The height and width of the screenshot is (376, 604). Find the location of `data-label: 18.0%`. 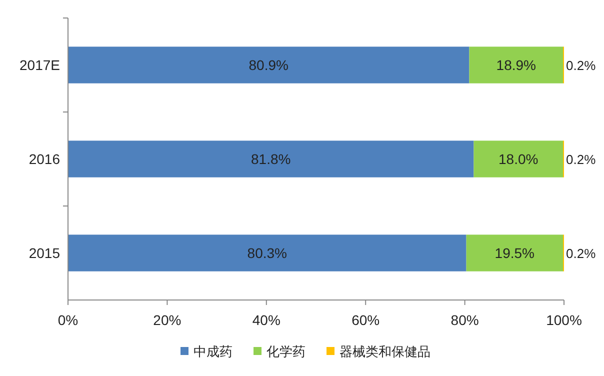

data-label: 18.0% is located at coordinates (518, 159).